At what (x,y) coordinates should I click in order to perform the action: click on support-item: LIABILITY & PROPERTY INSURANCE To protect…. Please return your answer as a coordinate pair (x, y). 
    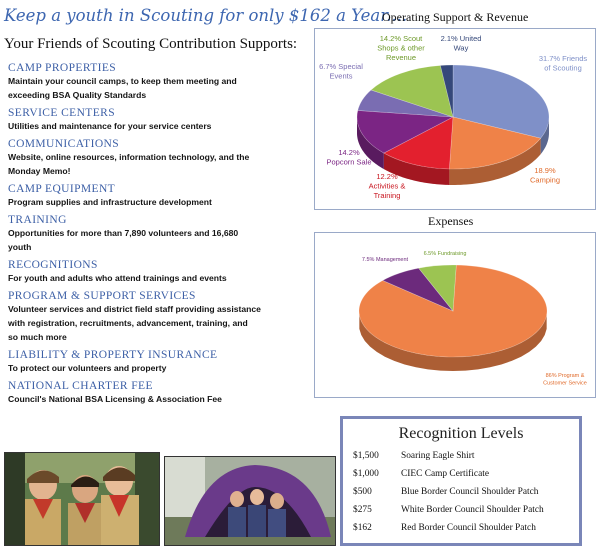
    Looking at the image, I should click on (173, 362).